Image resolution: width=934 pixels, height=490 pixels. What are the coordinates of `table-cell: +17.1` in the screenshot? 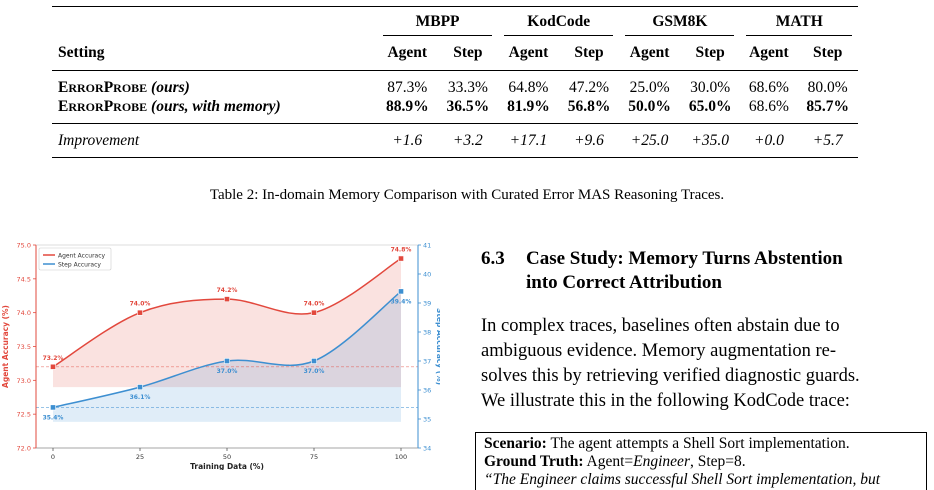 It's located at (528, 140).